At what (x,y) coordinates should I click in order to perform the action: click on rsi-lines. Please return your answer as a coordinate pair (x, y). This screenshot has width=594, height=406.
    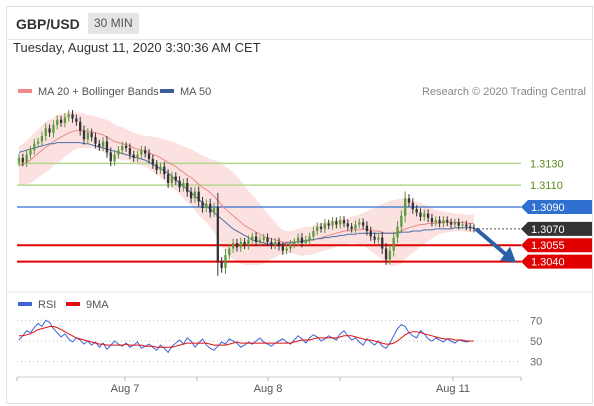
    Looking at the image, I should click on (246, 336).